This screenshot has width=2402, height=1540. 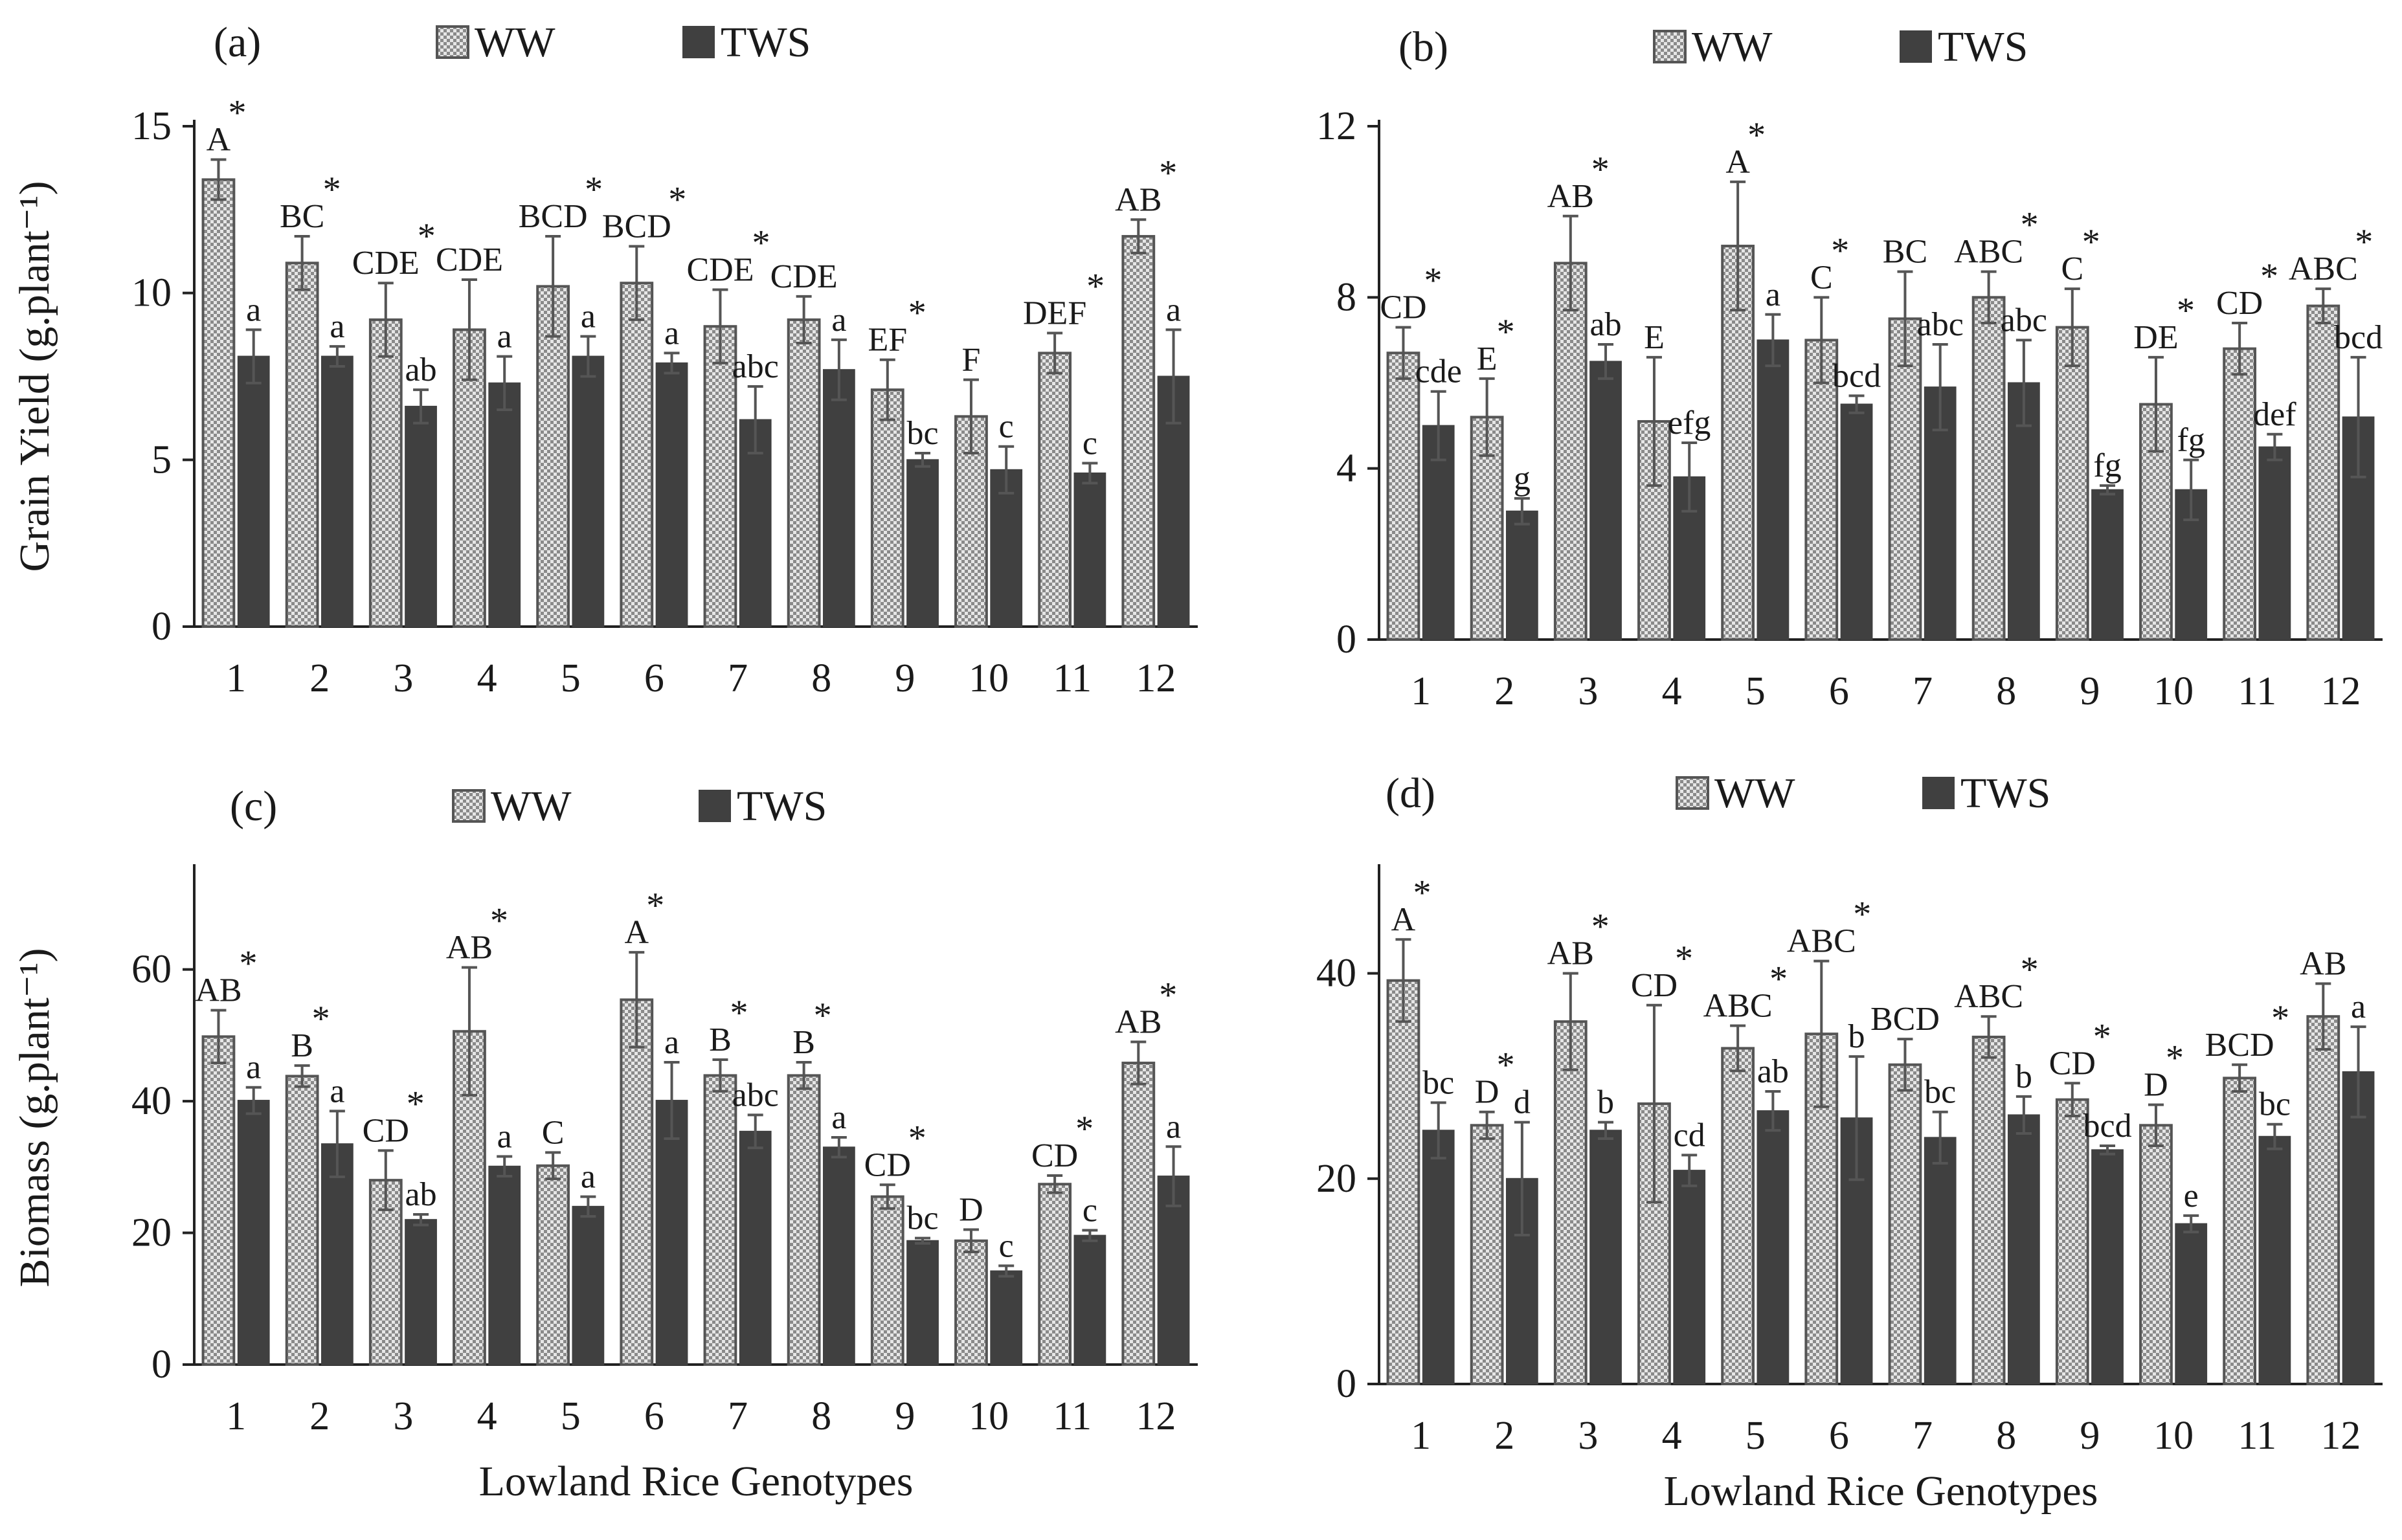 I want to click on x-tick-label: 9, so click(x=2090, y=691).